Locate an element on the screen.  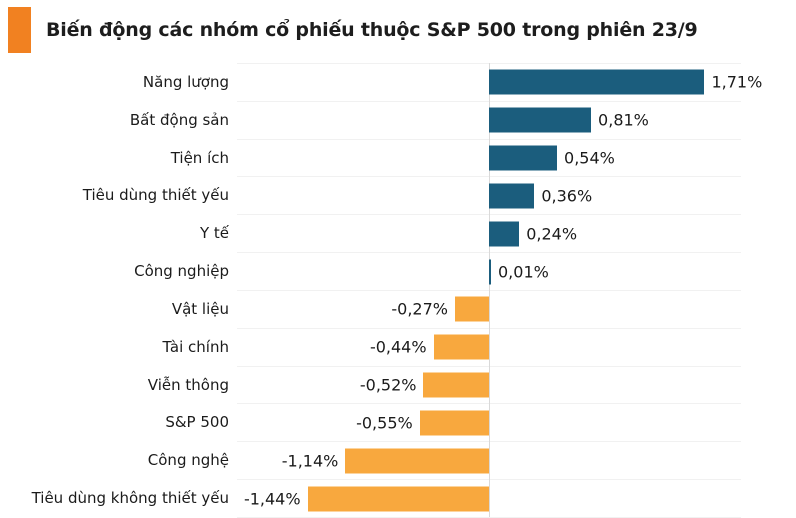
chart-row: Tiêu dùng không thiết yếu -1,44% is located at coordinates (398, 498).